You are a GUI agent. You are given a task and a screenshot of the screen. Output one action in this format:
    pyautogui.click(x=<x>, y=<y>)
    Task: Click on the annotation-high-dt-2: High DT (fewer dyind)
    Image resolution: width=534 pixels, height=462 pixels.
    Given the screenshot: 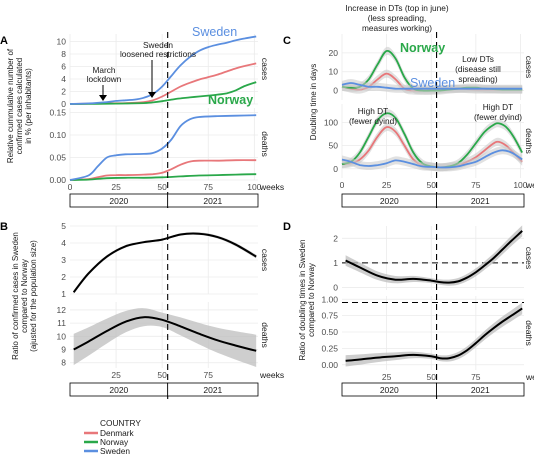 What is the action you would take?
    pyautogui.click(x=498, y=112)
    